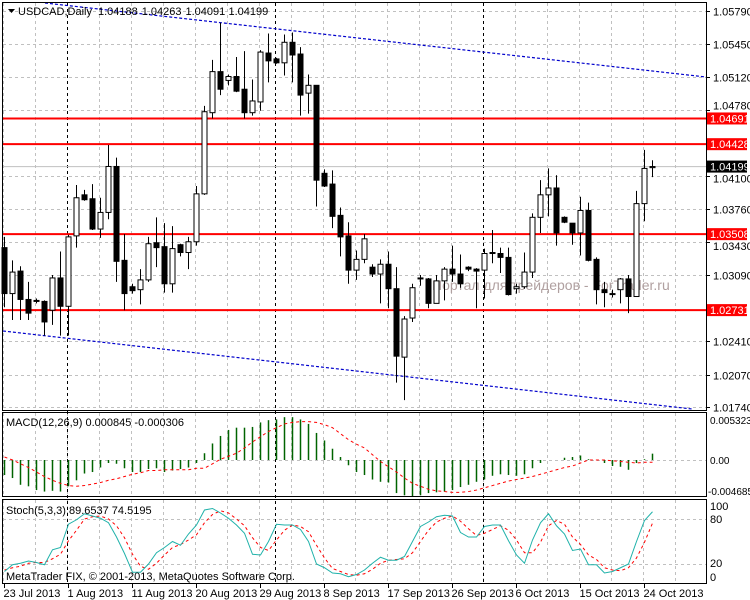 This screenshot has width=750, height=600. I want to click on date-axis-label: 17 Sep 2013, so click(419, 594).